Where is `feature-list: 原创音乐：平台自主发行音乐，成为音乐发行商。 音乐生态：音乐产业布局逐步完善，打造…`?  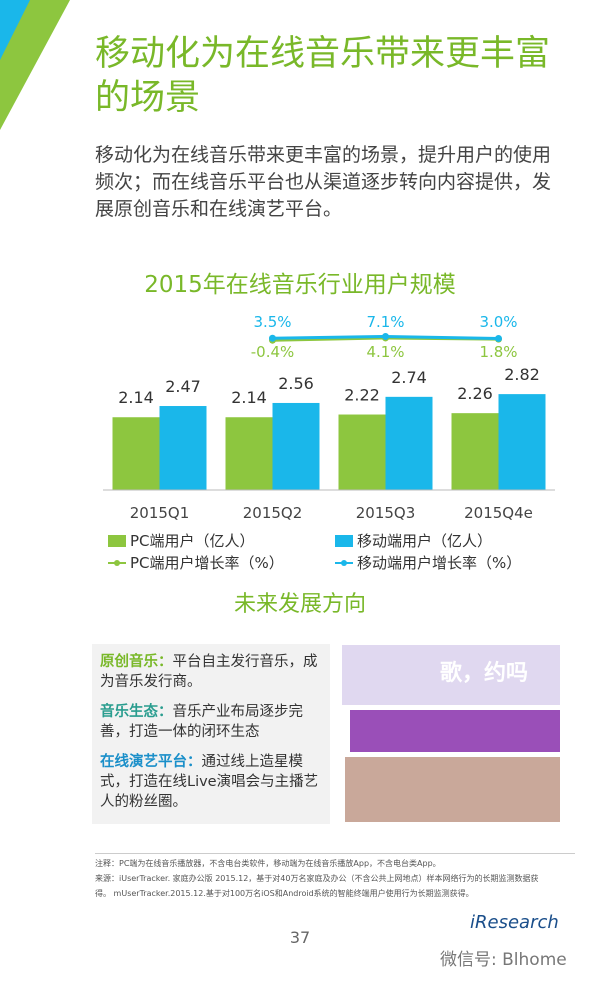 feature-list: 原创音乐：平台自主发行音乐，成为音乐发行商。 音乐生态：音乐产业布局逐步完善，打造… is located at coordinates (211, 734).